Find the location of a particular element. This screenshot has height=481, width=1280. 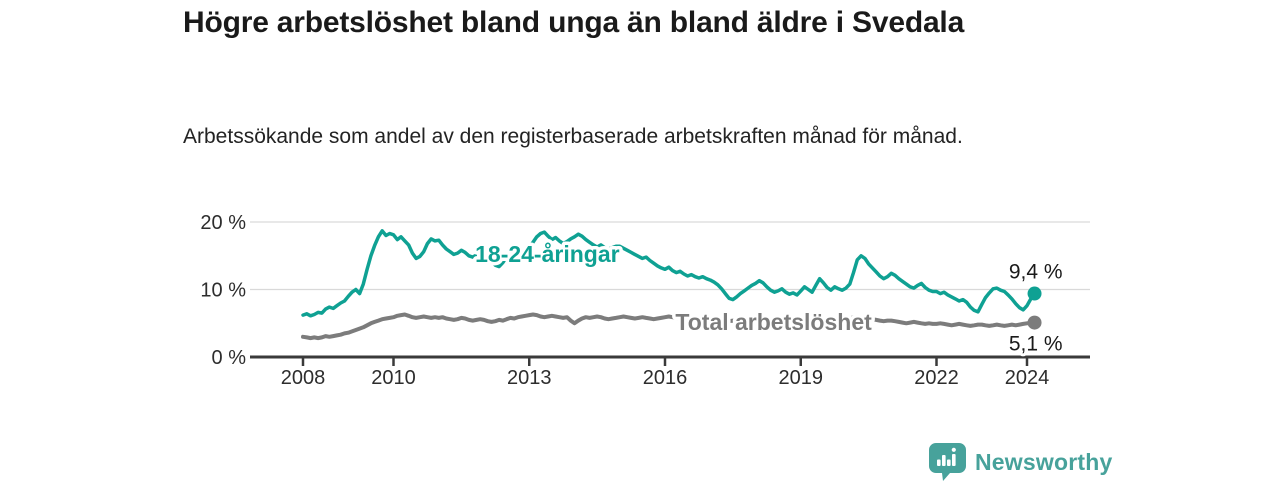

x-tick-label: 2010 is located at coordinates (393, 378).